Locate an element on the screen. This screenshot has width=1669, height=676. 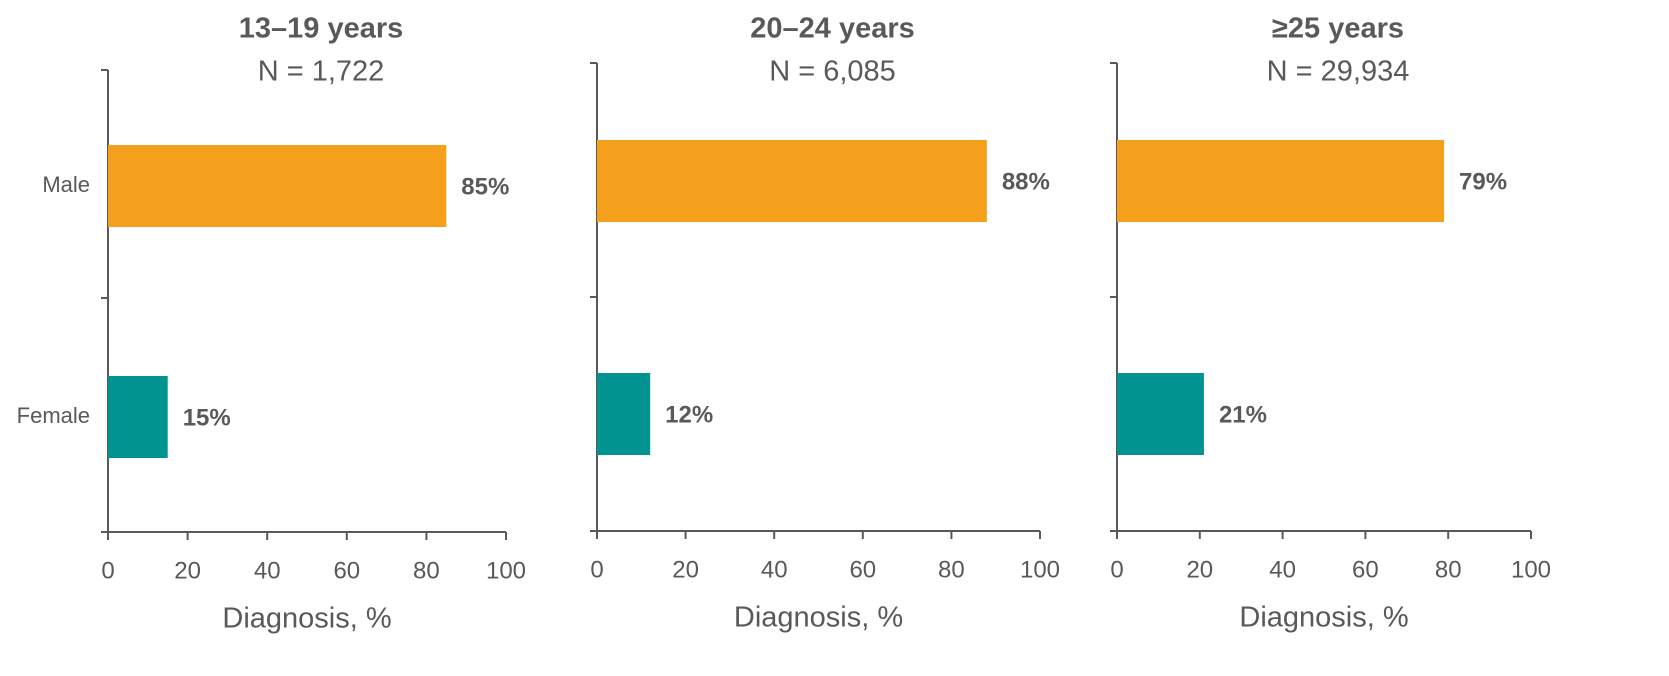
panel-title: ≥25 years is located at coordinates (1338, 29).